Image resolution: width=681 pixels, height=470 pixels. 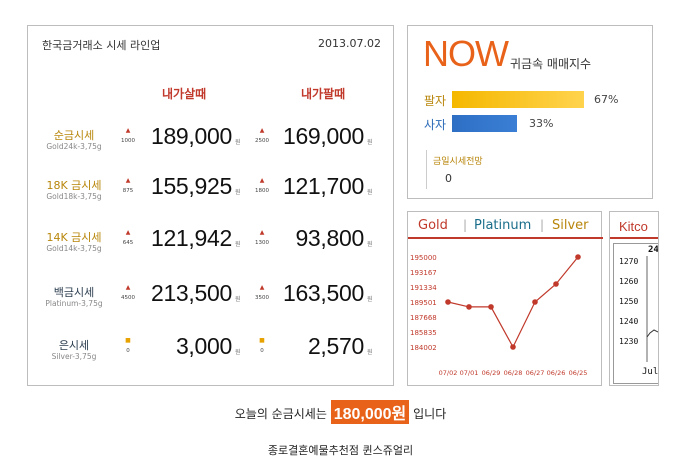 I want to click on x-tick-label: 06/28, so click(x=513, y=373).